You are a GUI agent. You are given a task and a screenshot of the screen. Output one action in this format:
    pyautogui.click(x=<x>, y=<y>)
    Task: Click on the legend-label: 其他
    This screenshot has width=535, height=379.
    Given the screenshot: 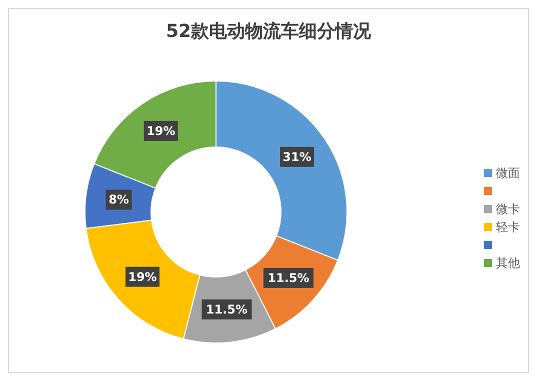 What is the action you would take?
    pyautogui.click(x=508, y=263)
    